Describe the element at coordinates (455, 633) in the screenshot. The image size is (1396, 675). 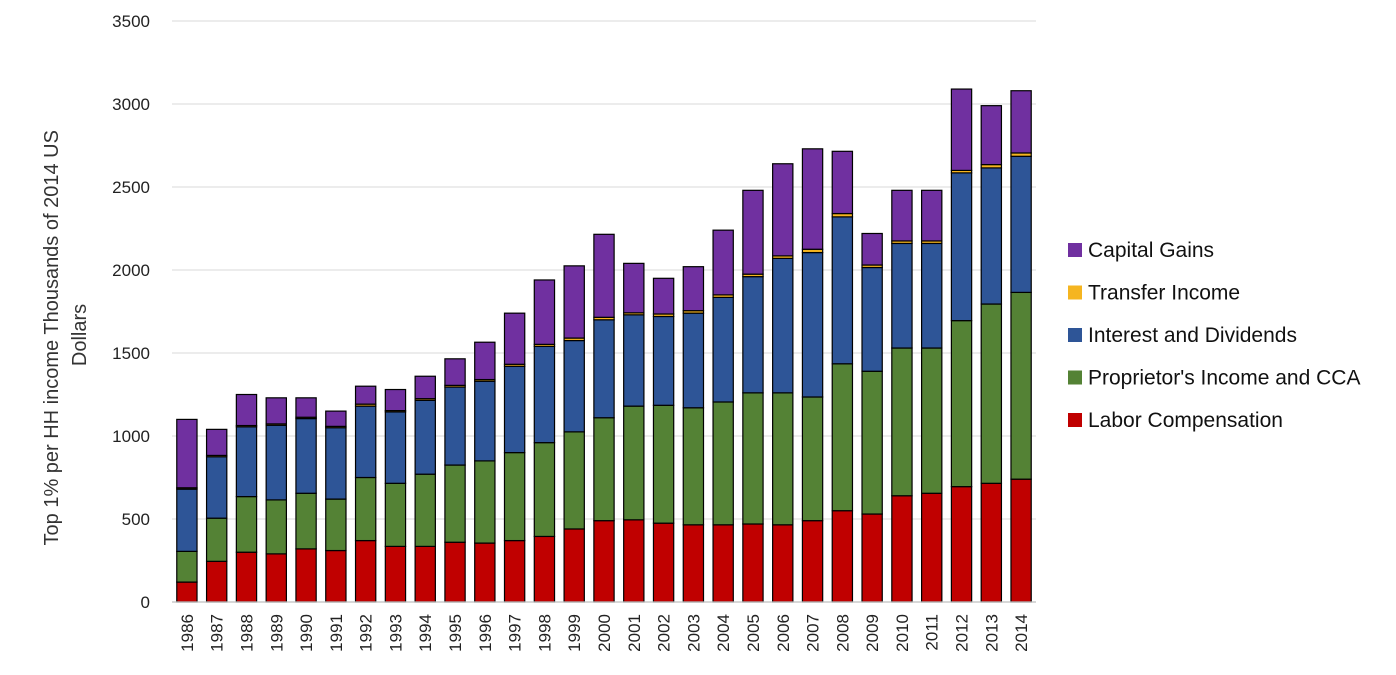
I see `x-tick-label: 1995` at that location.